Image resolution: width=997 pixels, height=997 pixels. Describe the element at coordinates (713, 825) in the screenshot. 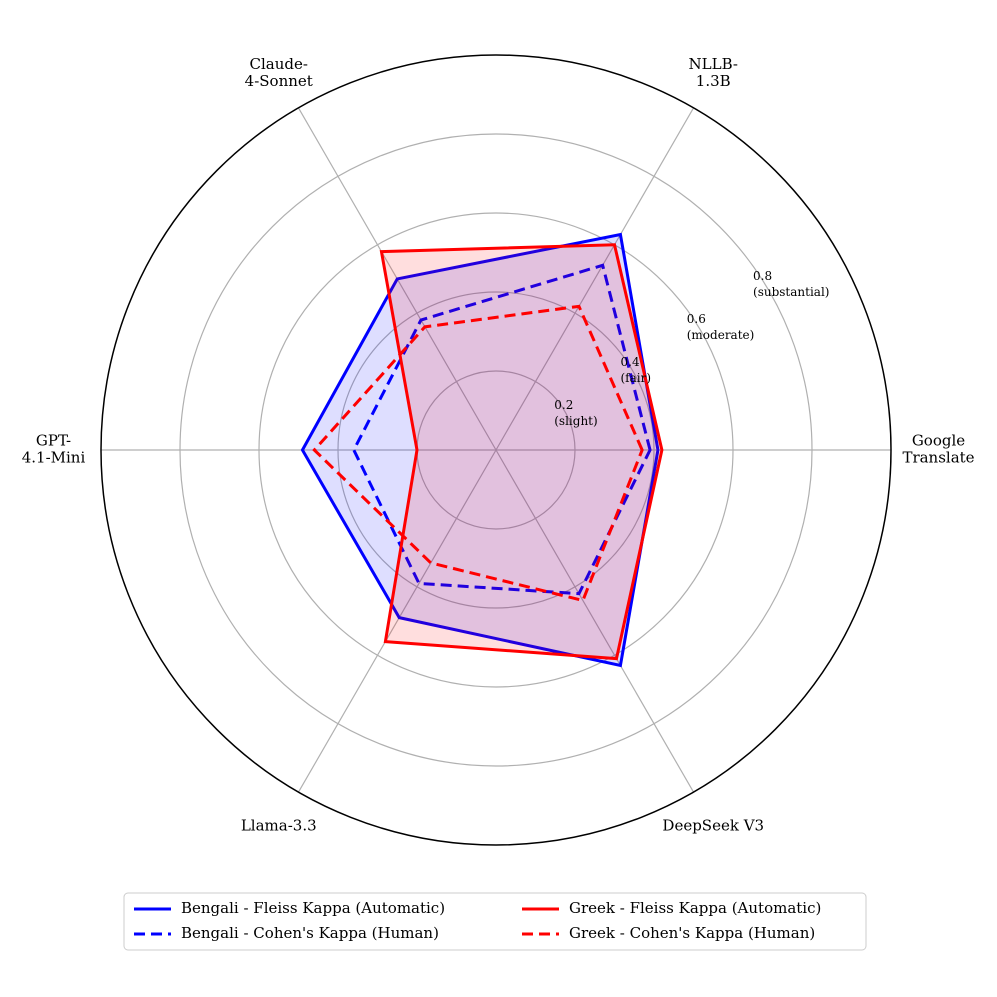

I see `axis-label: DeepSeek V3` at that location.